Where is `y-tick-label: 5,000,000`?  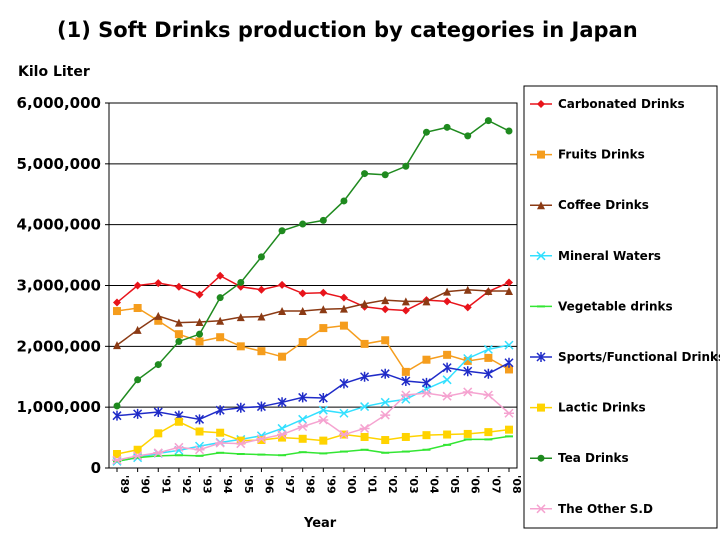 y-tick-label: 5,000,000 is located at coordinates (59, 164).